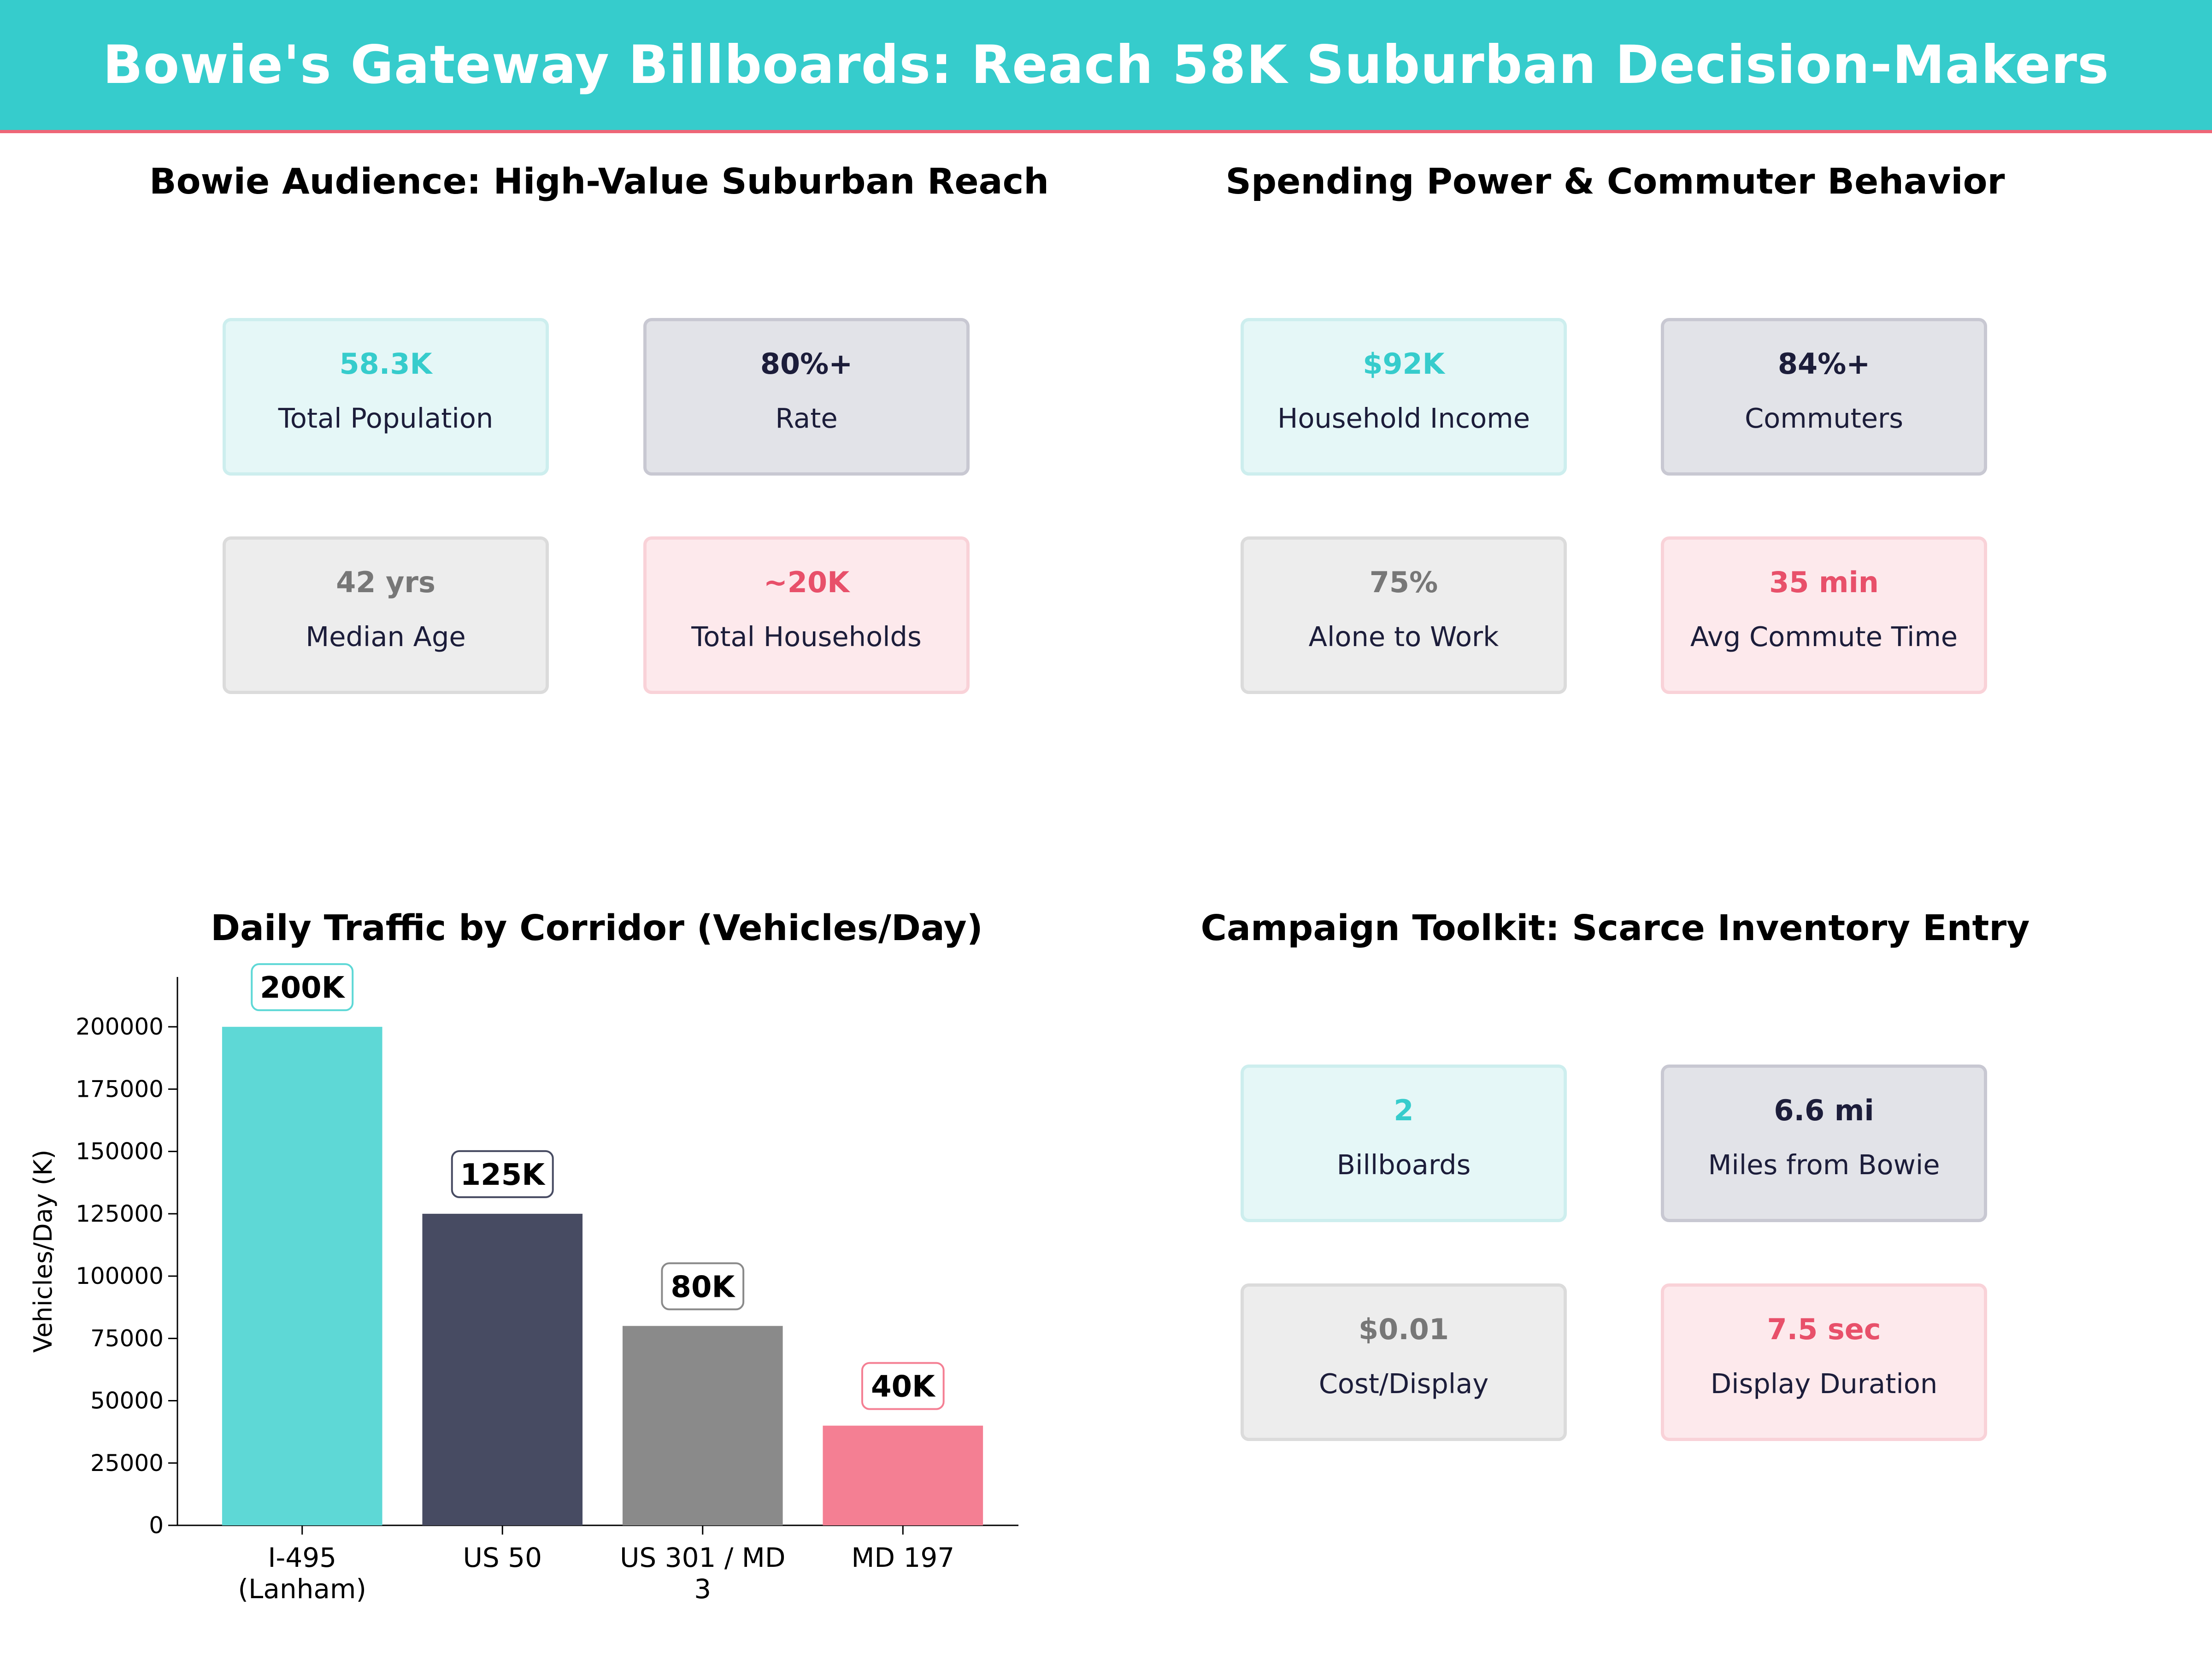  Describe the element at coordinates (1824, 397) in the screenshot. I see `kpi-card-commuters: 84%+ Commuters` at that location.